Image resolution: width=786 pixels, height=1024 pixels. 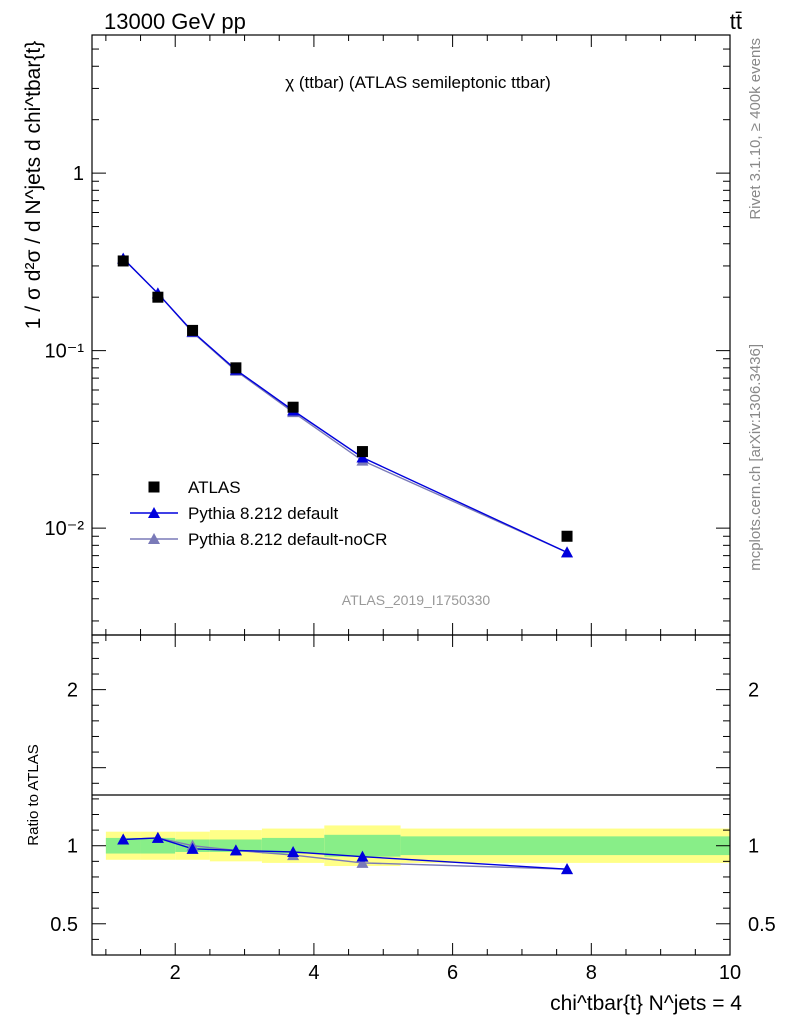 What do you see at coordinates (33, 794) in the screenshot?
I see `ratio-y-axis-label: Ratio to ATLAS` at bounding box center [33, 794].